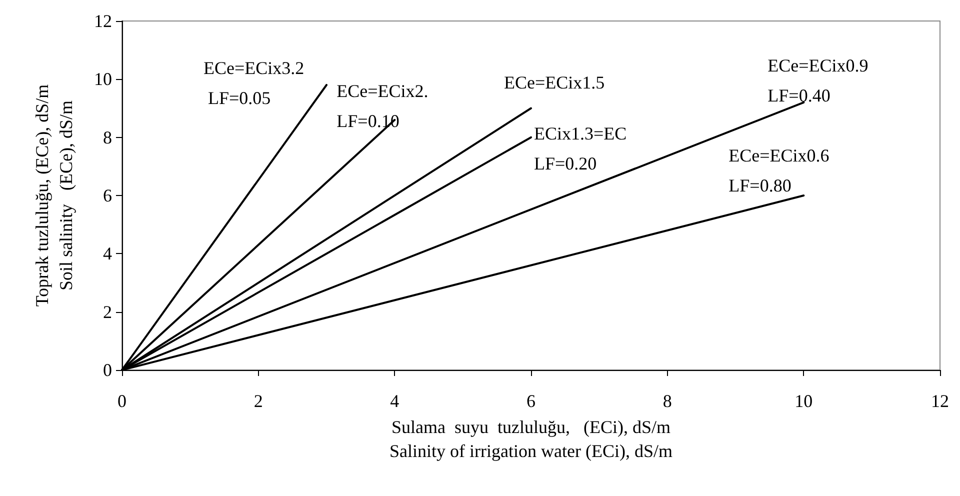 The width and height of the screenshot is (960, 496). What do you see at coordinates (580, 148) in the screenshot?
I see `annotation: ECix1.3=EC LF=0.20` at bounding box center [580, 148].